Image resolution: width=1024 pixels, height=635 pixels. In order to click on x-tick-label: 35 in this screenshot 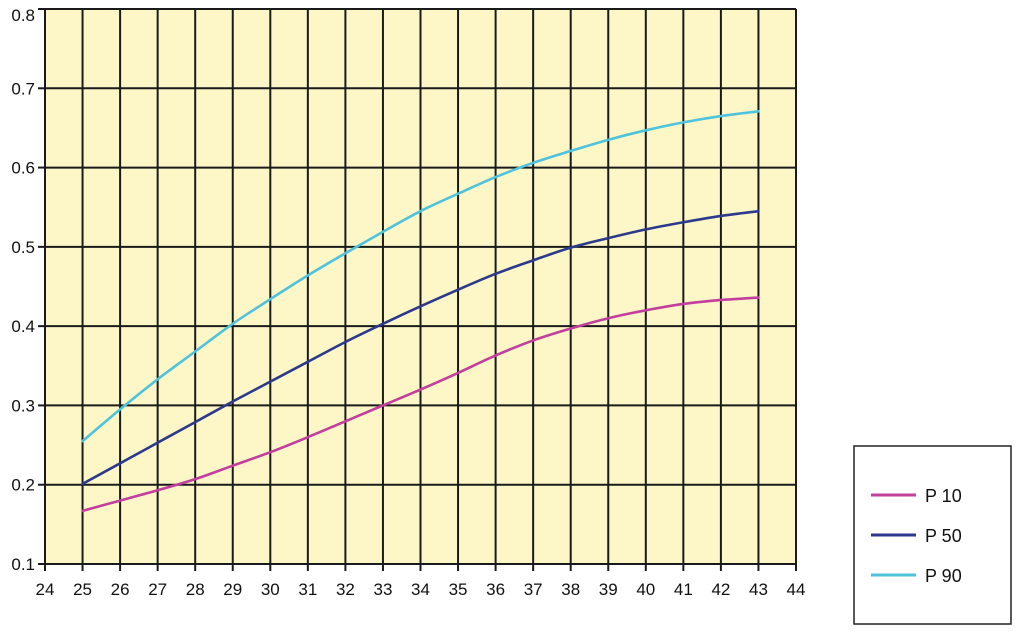, I will do `click(458, 589)`.